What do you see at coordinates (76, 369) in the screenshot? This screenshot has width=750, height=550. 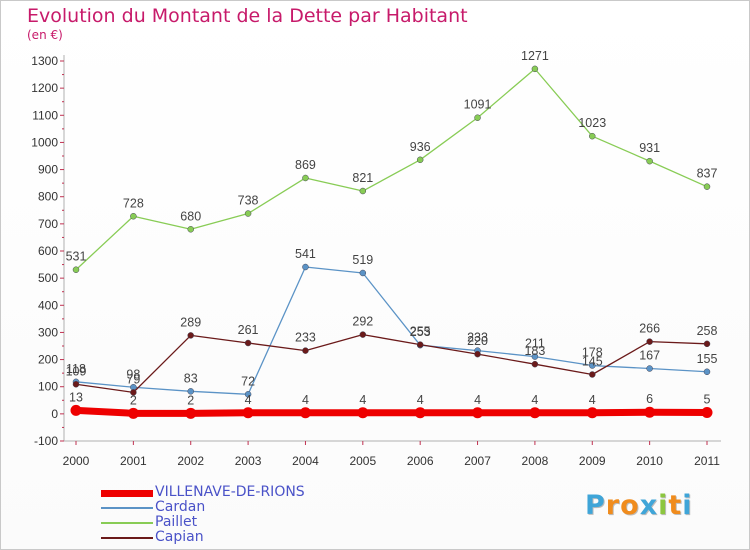 I see `data-label: 118` at bounding box center [76, 369].